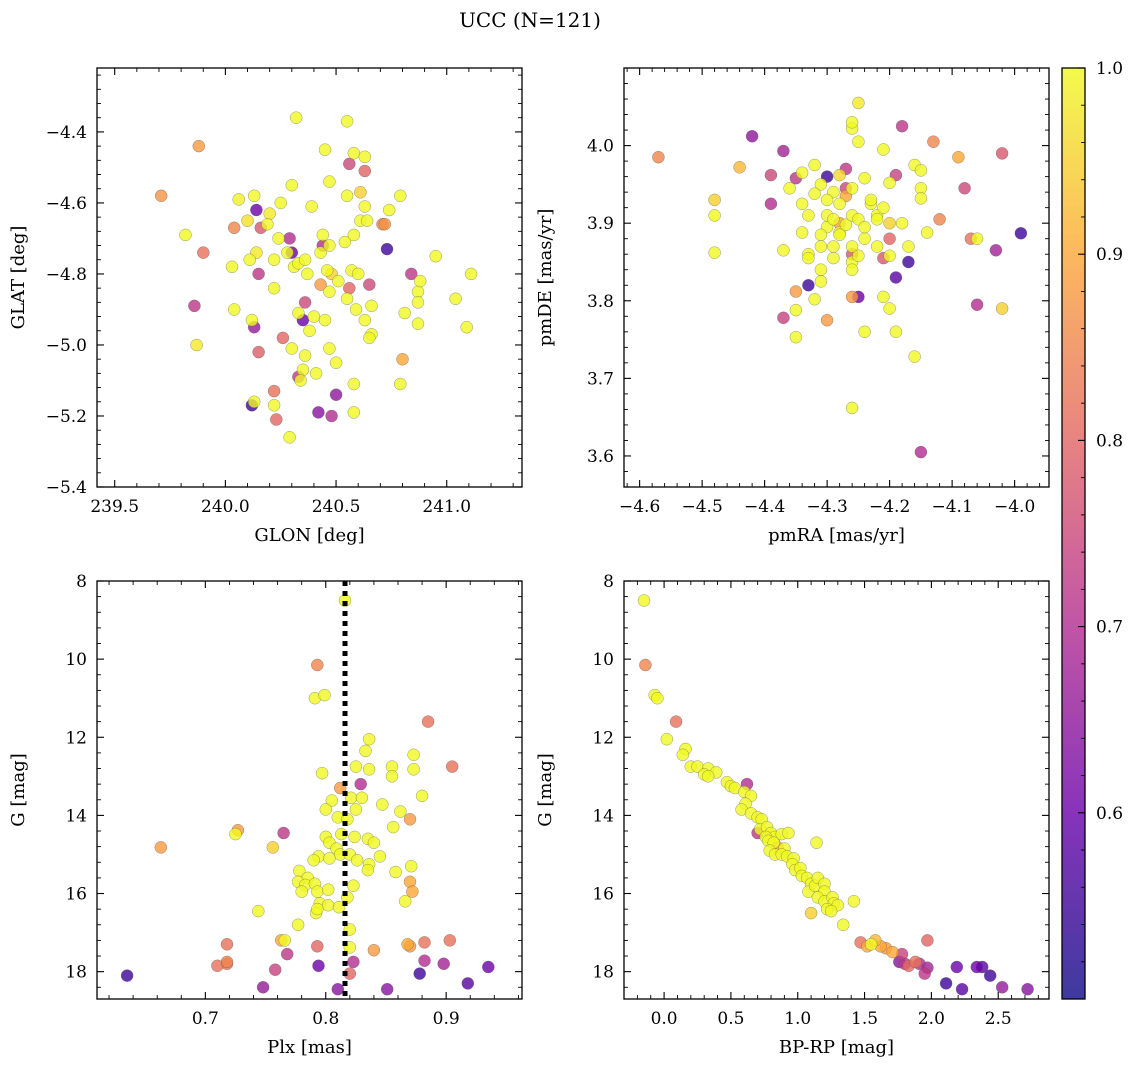 Image resolution: width=1136 pixels, height=1067 pixels. Describe the element at coordinates (797, 1019) in the screenshot. I see `x-tick-label: 1.0` at that location.